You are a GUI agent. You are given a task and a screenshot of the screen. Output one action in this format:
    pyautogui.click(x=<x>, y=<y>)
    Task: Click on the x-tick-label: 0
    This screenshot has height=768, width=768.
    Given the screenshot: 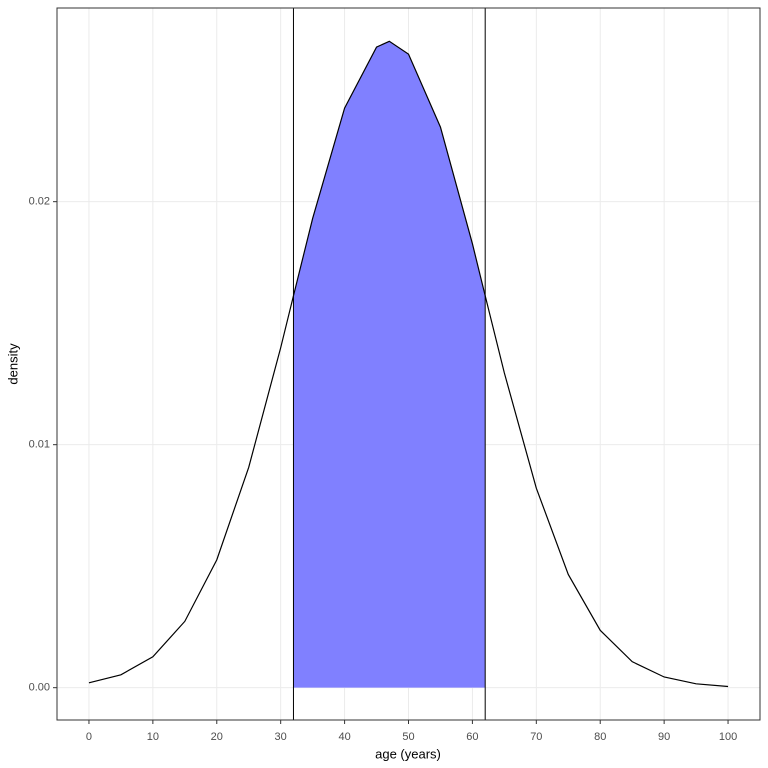 What is the action you would take?
    pyautogui.click(x=89, y=737)
    